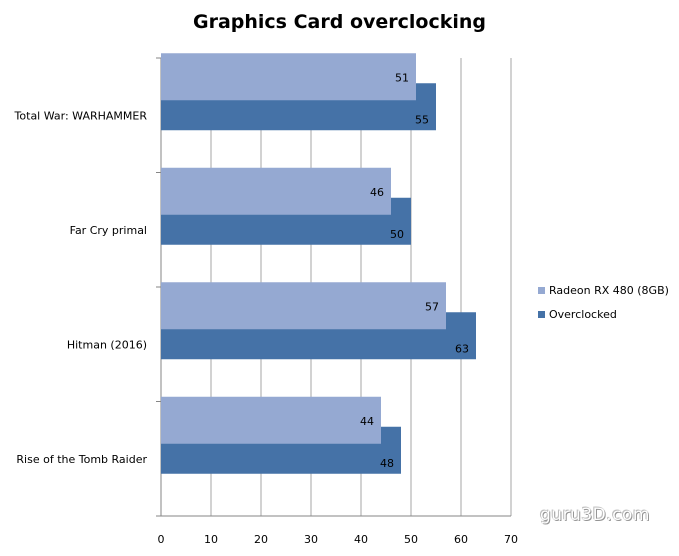 This screenshot has width=679, height=556. I want to click on category-label-1: Far Cry primal, so click(108, 230).